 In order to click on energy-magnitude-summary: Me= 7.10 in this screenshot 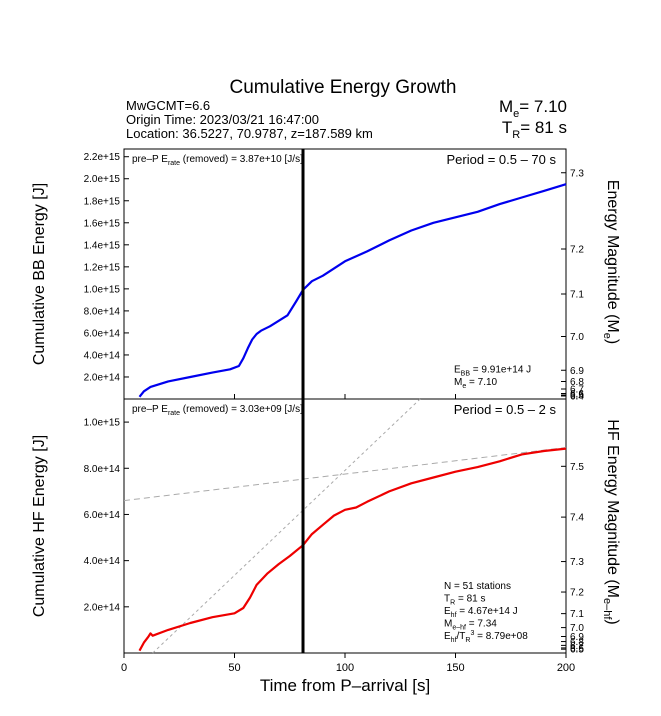, I will do `click(533, 108)`.